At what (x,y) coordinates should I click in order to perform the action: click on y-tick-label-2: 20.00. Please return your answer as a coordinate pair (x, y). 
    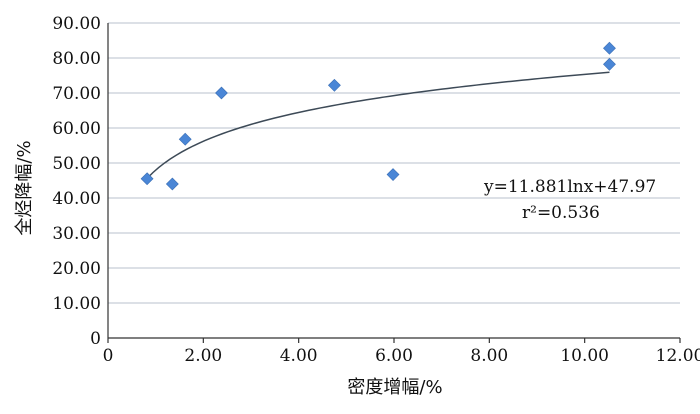
    Looking at the image, I should click on (76, 269).